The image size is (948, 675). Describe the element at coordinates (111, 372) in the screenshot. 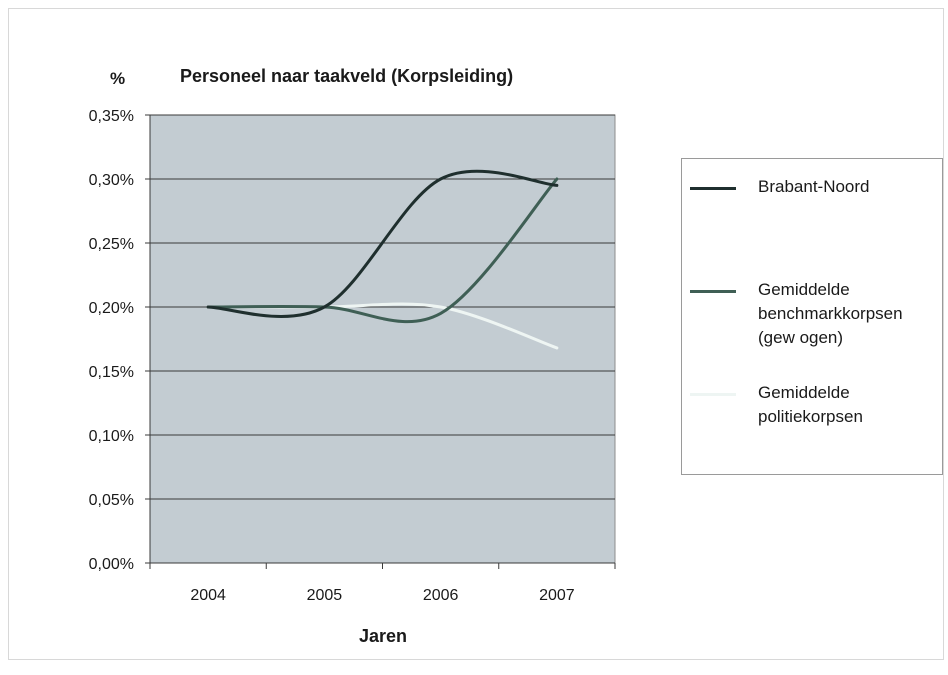

I see `y-tick-label: 0,15%` at that location.